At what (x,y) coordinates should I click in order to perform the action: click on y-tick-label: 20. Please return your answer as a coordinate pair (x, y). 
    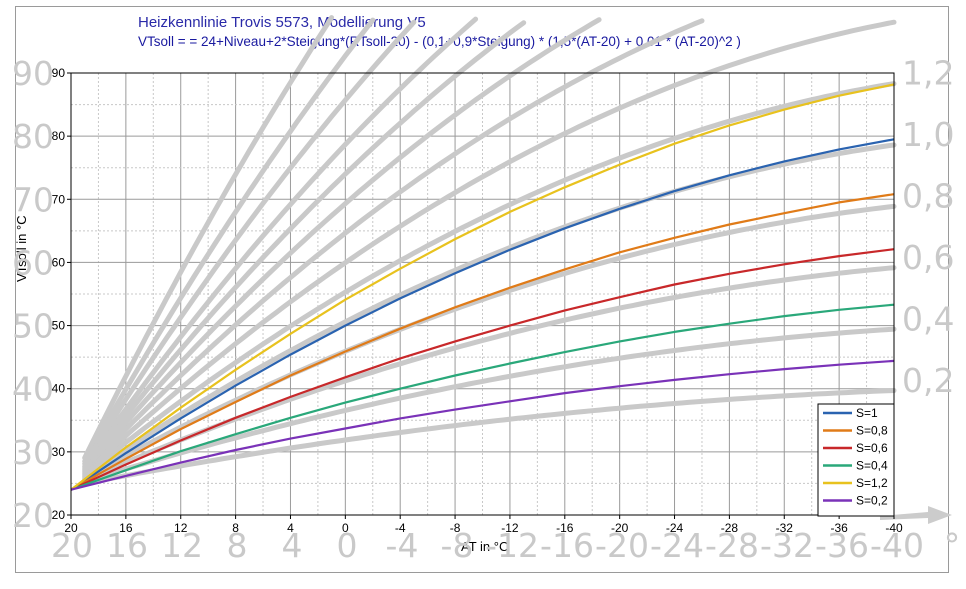
    Looking at the image, I should click on (59, 515).